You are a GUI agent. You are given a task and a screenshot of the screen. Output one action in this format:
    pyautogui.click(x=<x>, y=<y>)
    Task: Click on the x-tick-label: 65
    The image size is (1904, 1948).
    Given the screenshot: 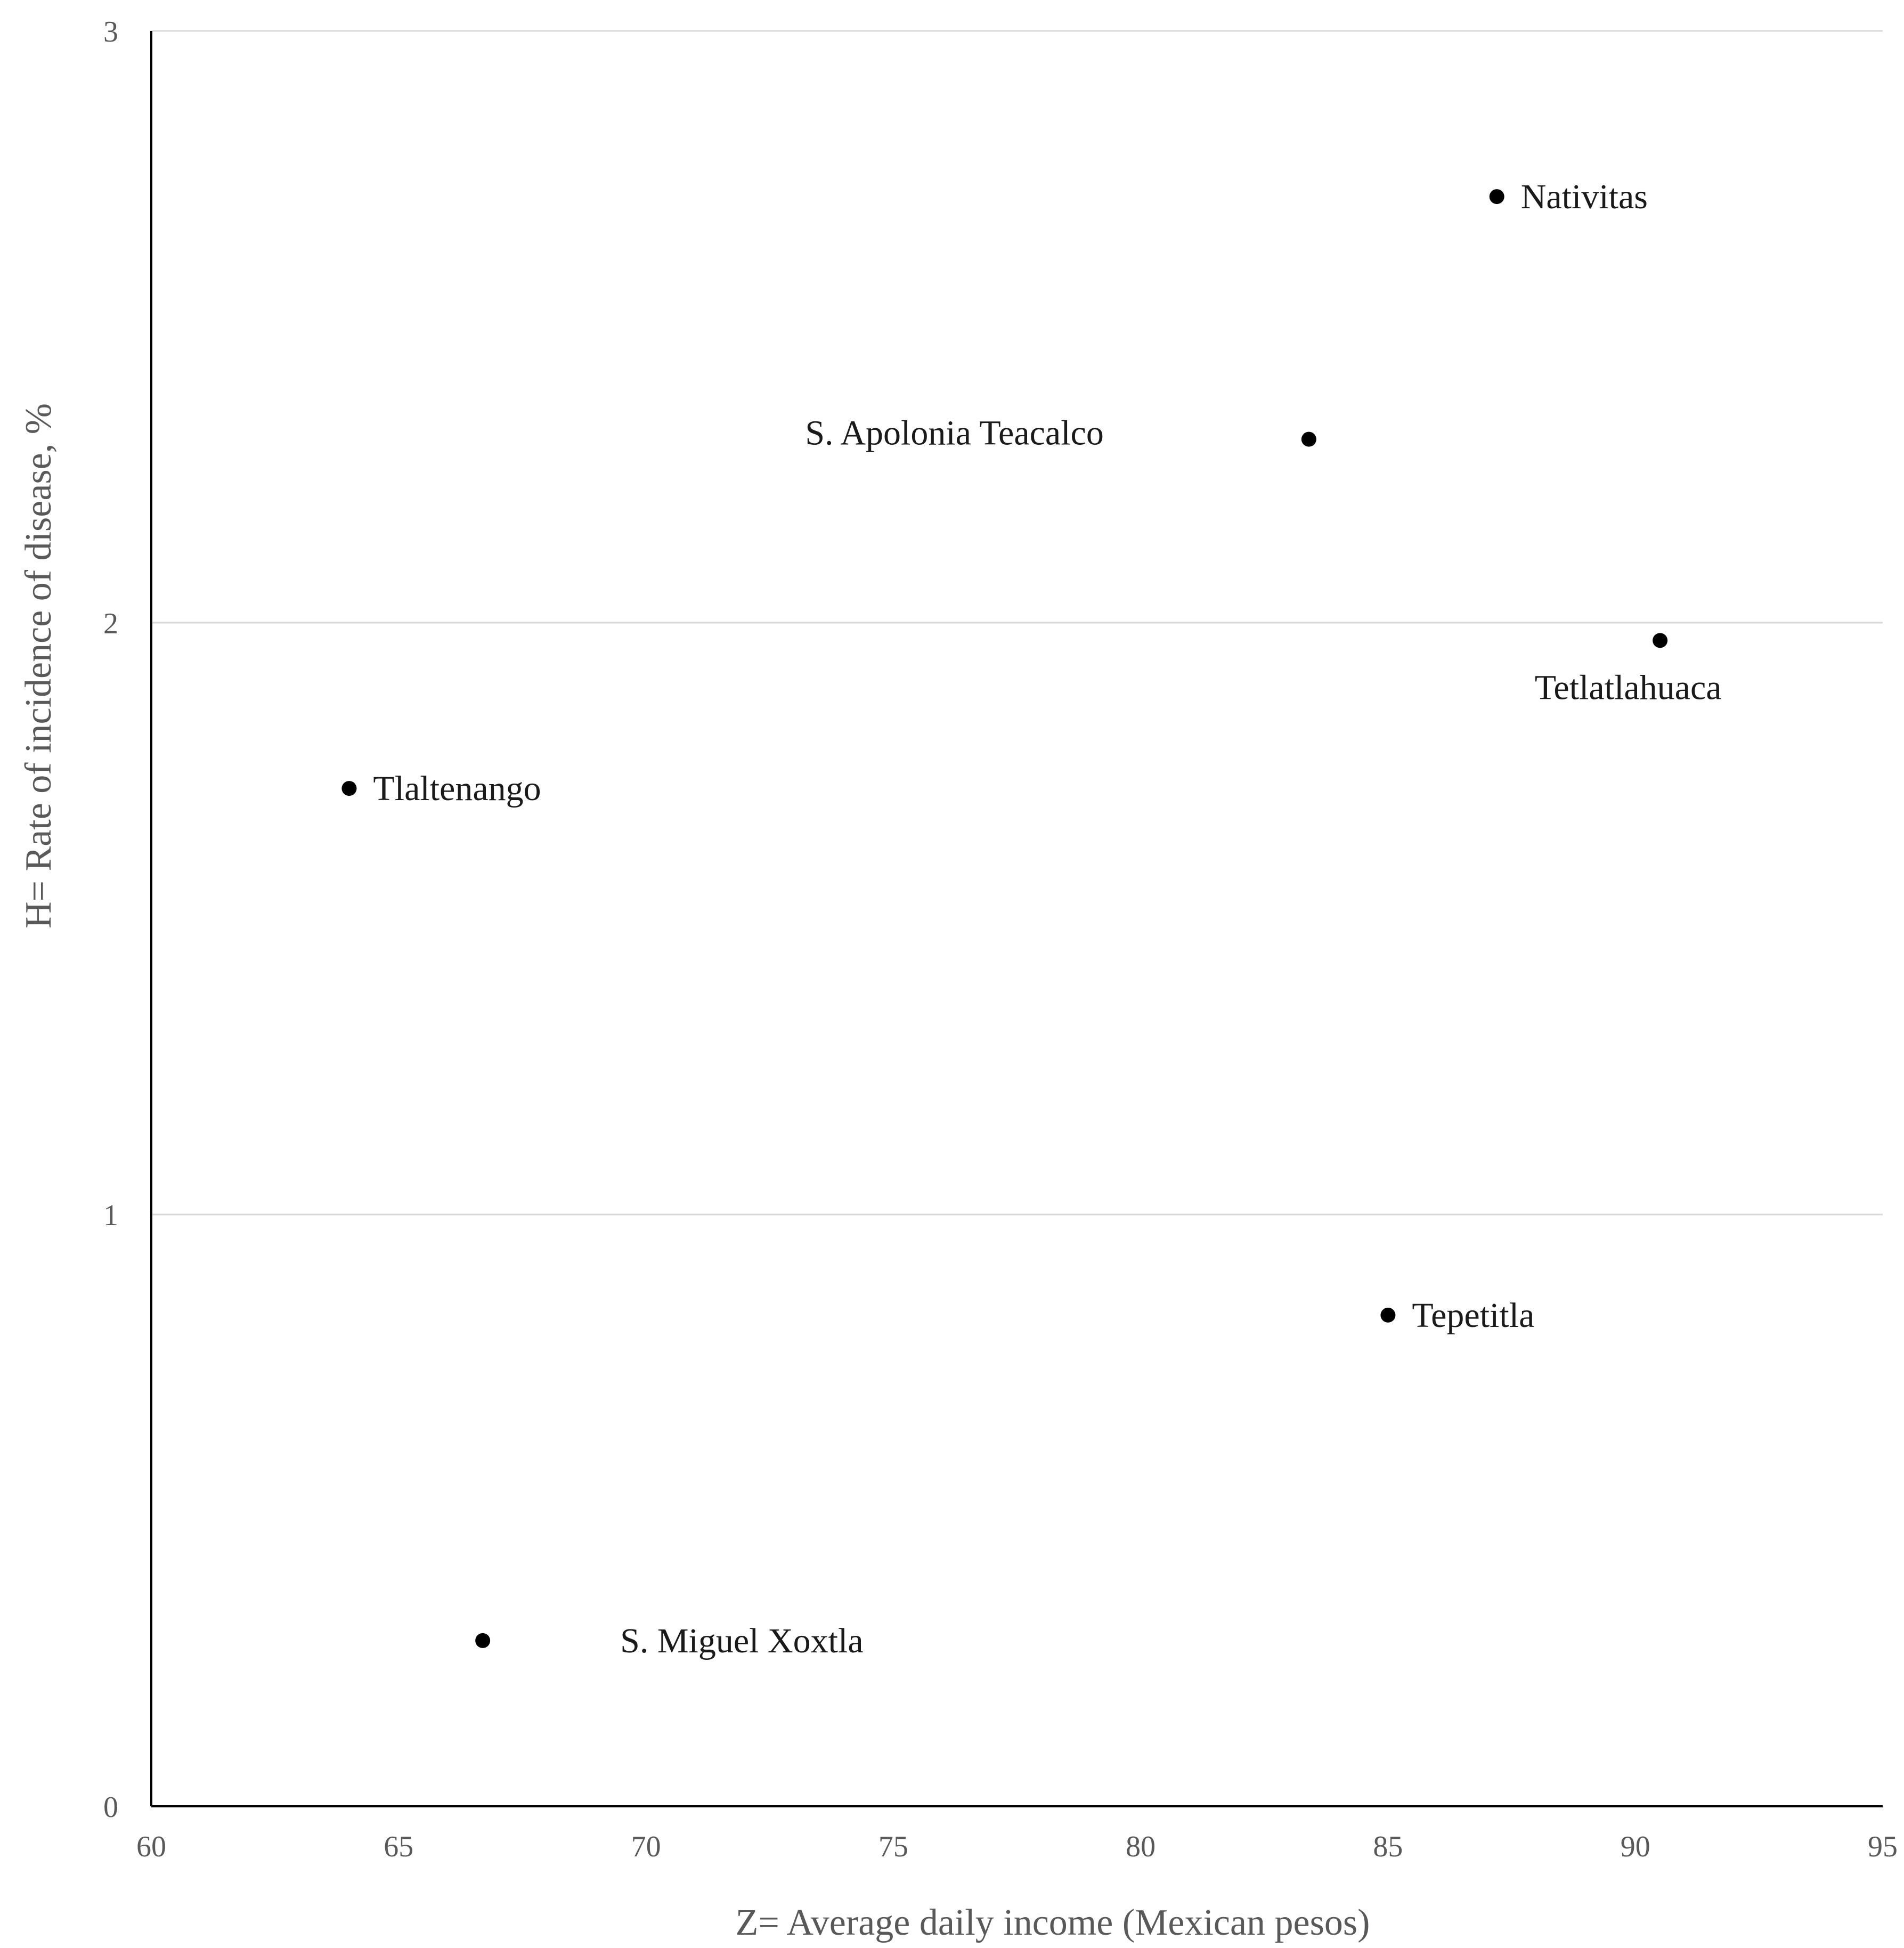 What is the action you would take?
    pyautogui.click(x=399, y=1846)
    